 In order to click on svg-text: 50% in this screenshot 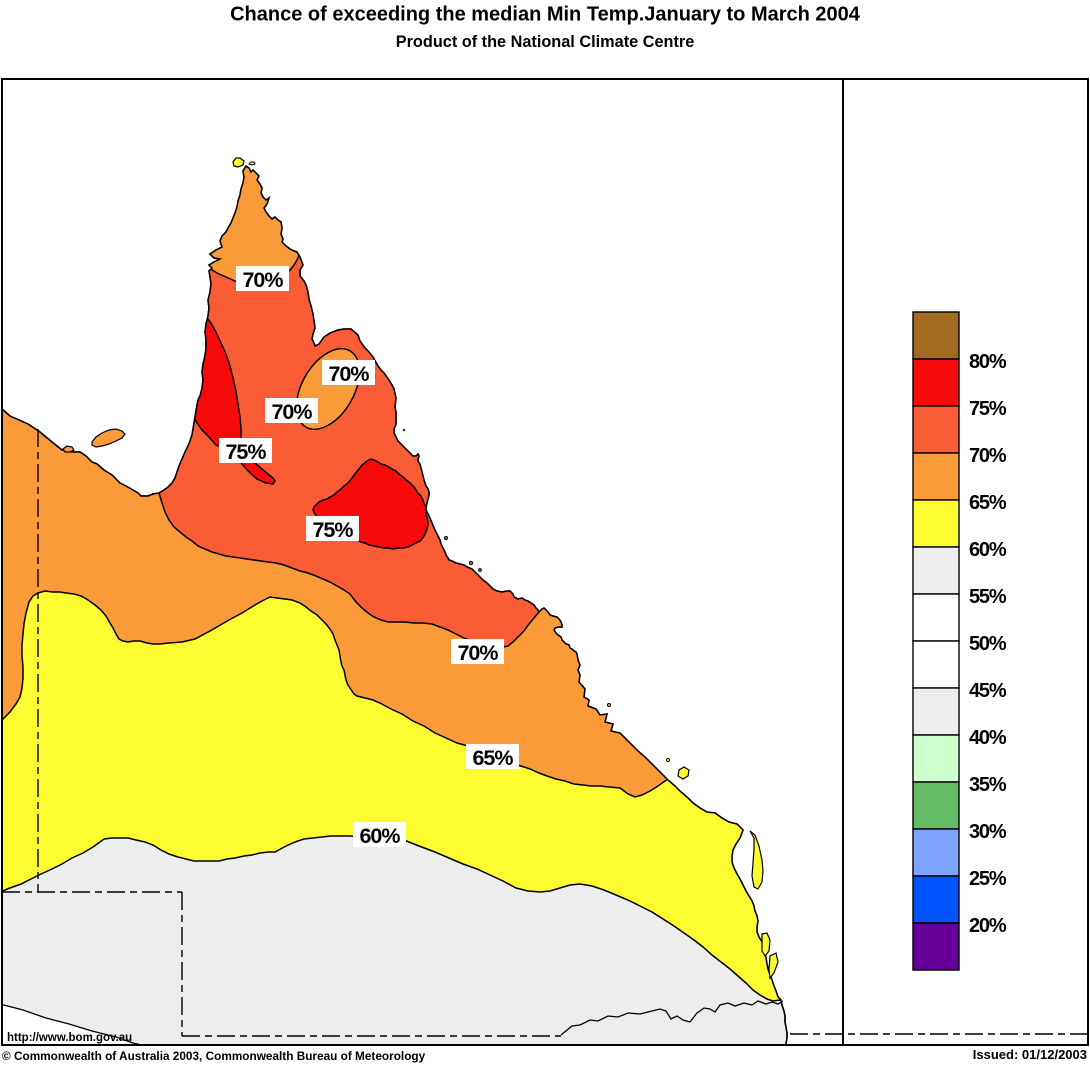, I will do `click(988, 644)`.